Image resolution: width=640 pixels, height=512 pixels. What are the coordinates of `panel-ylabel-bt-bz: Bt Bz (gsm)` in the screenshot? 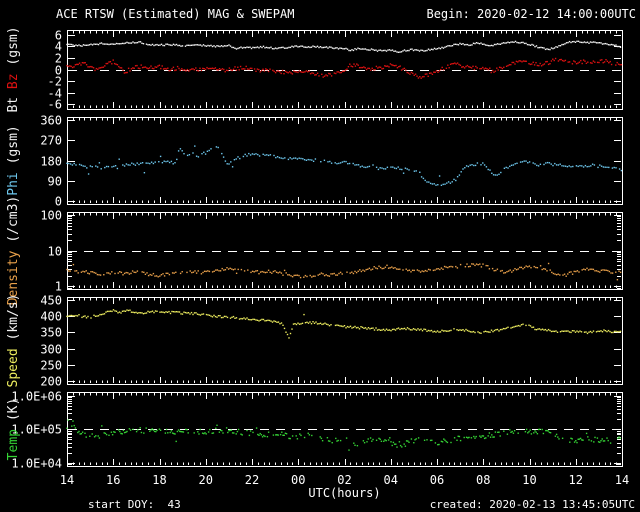 It's located at (13, 69).